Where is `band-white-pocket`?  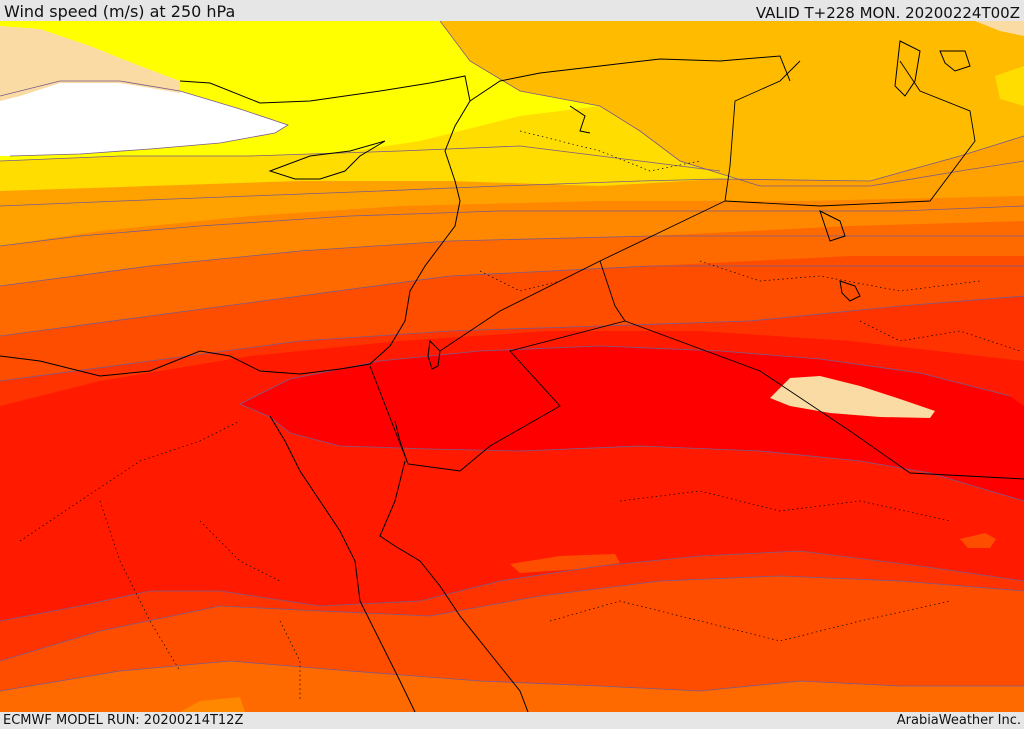
band-white-pocket is located at coordinates (144, 118).